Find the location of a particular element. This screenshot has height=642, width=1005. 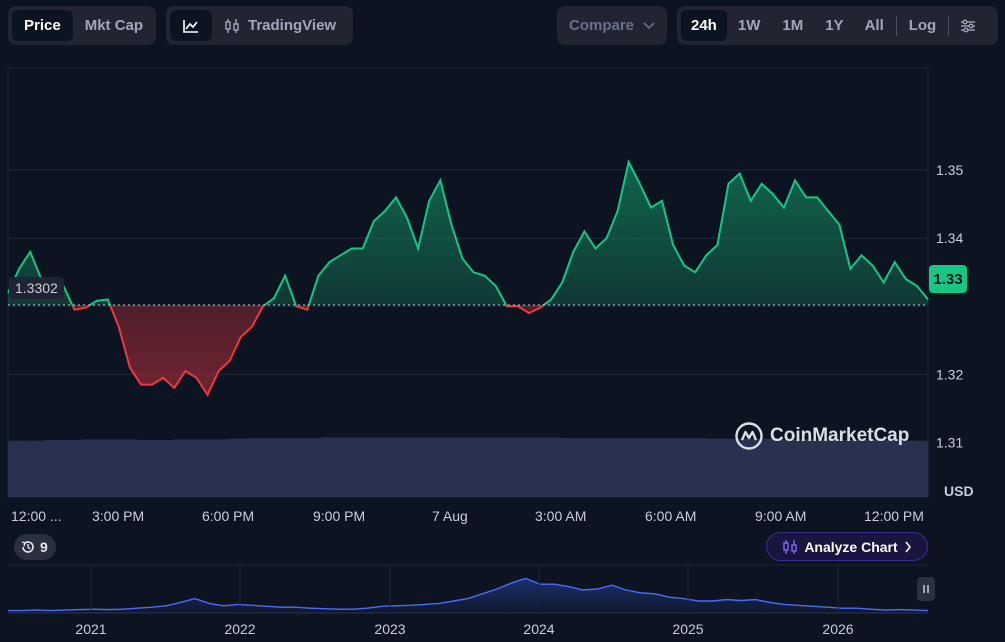

tradingview-label: TradingView is located at coordinates (292, 25).